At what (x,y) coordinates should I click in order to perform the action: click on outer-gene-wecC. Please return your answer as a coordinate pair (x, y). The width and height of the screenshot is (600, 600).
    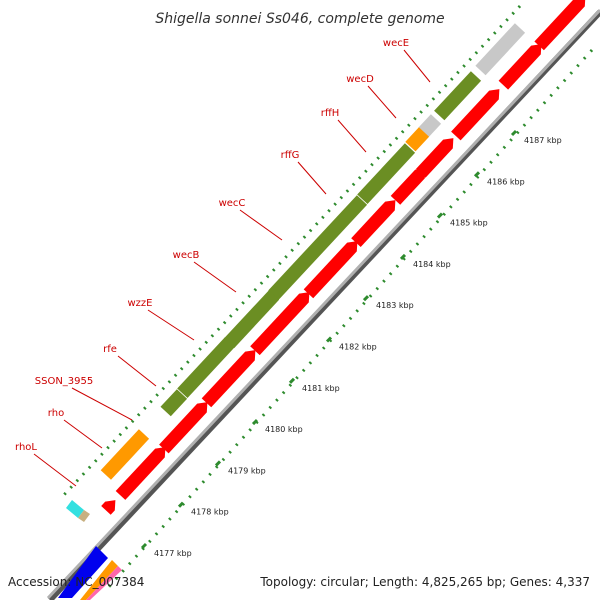
    Looking at the image, I should click on (318, 247).